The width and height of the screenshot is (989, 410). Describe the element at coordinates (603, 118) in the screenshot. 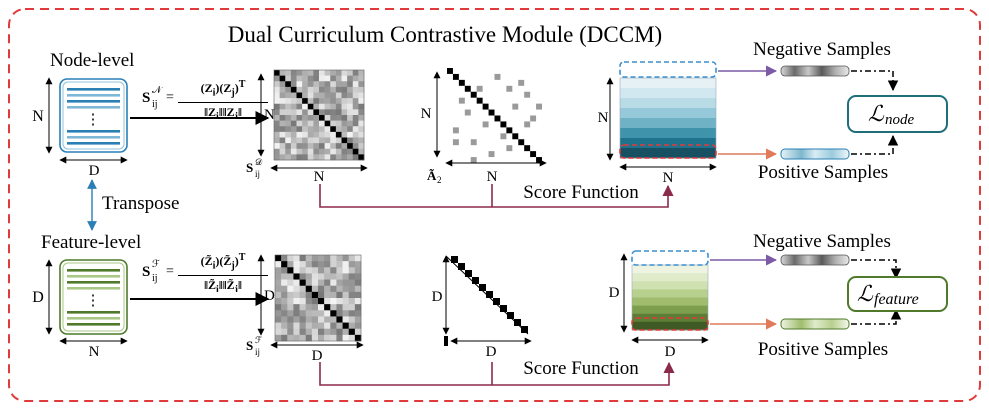

I see `node-sorted-left-dim: N` at that location.